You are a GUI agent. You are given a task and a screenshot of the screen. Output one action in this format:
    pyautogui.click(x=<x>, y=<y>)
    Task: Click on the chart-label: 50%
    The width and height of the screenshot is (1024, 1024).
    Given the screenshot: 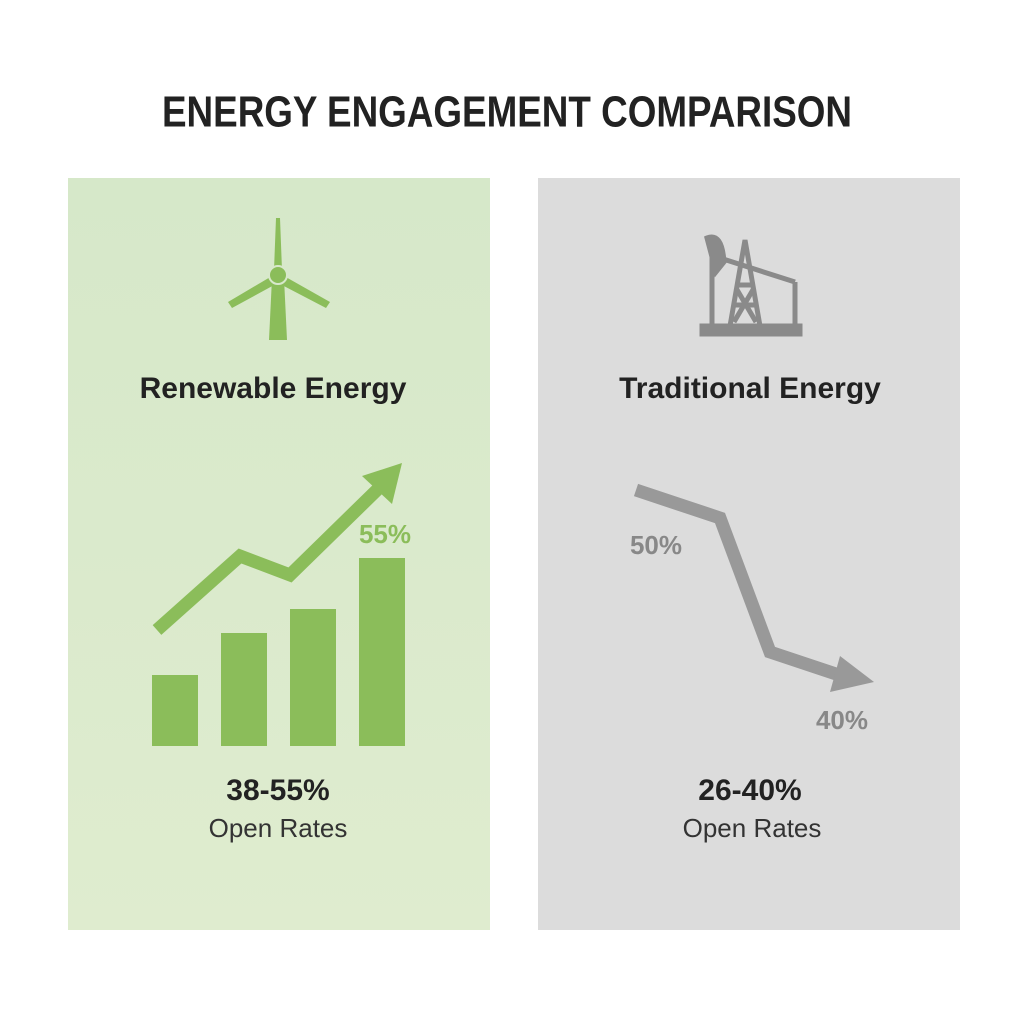 What is the action you would take?
    pyautogui.click(x=656, y=545)
    